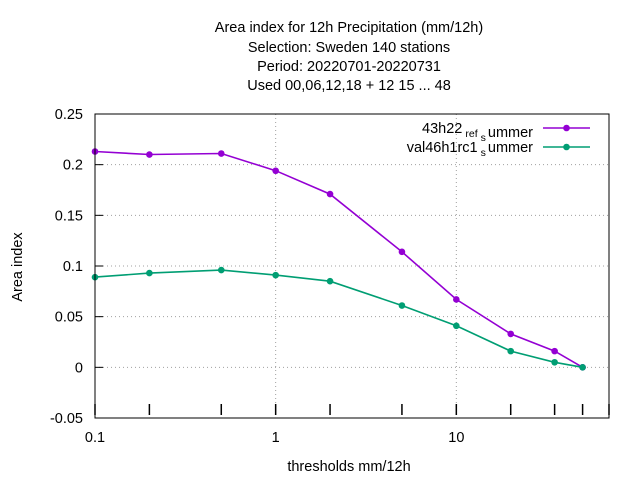 Image resolution: width=640 pixels, height=480 pixels. I want to click on y-tick-label: 0.2, so click(73, 166).